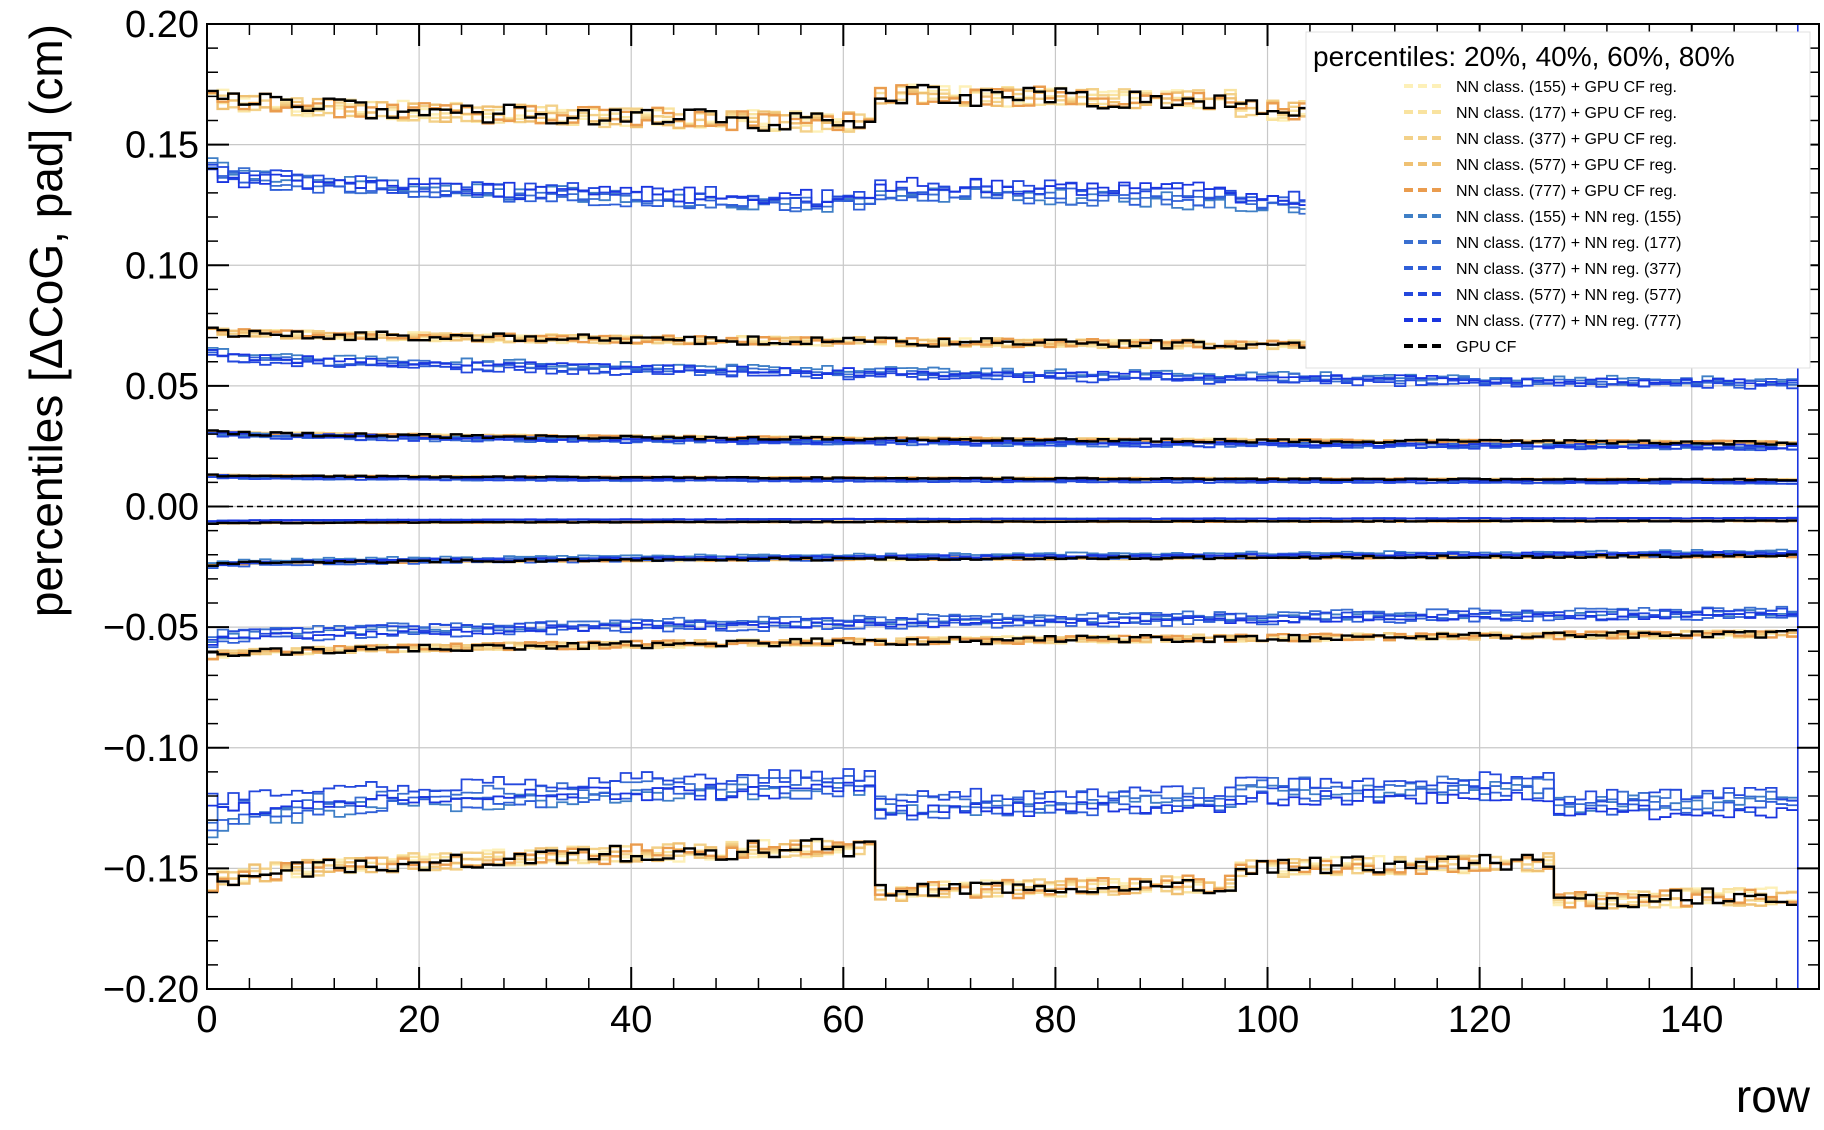 The width and height of the screenshot is (1824, 1130). Describe the element at coordinates (1691, 1020) in the screenshot. I see `x-tick-label: 140` at that location.